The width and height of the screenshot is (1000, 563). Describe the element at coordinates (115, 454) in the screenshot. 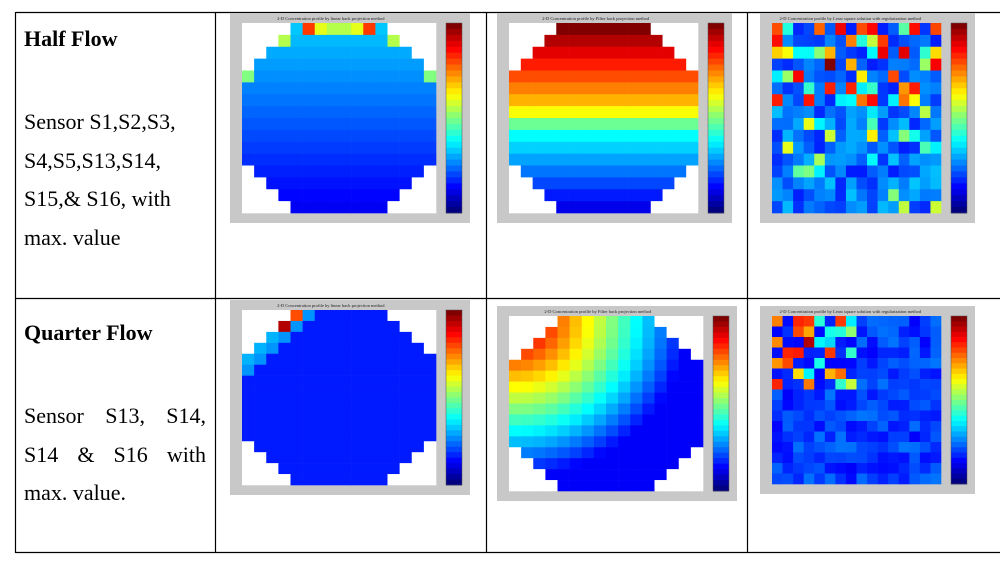

I see `description-line: S14 & S16 with` at that location.